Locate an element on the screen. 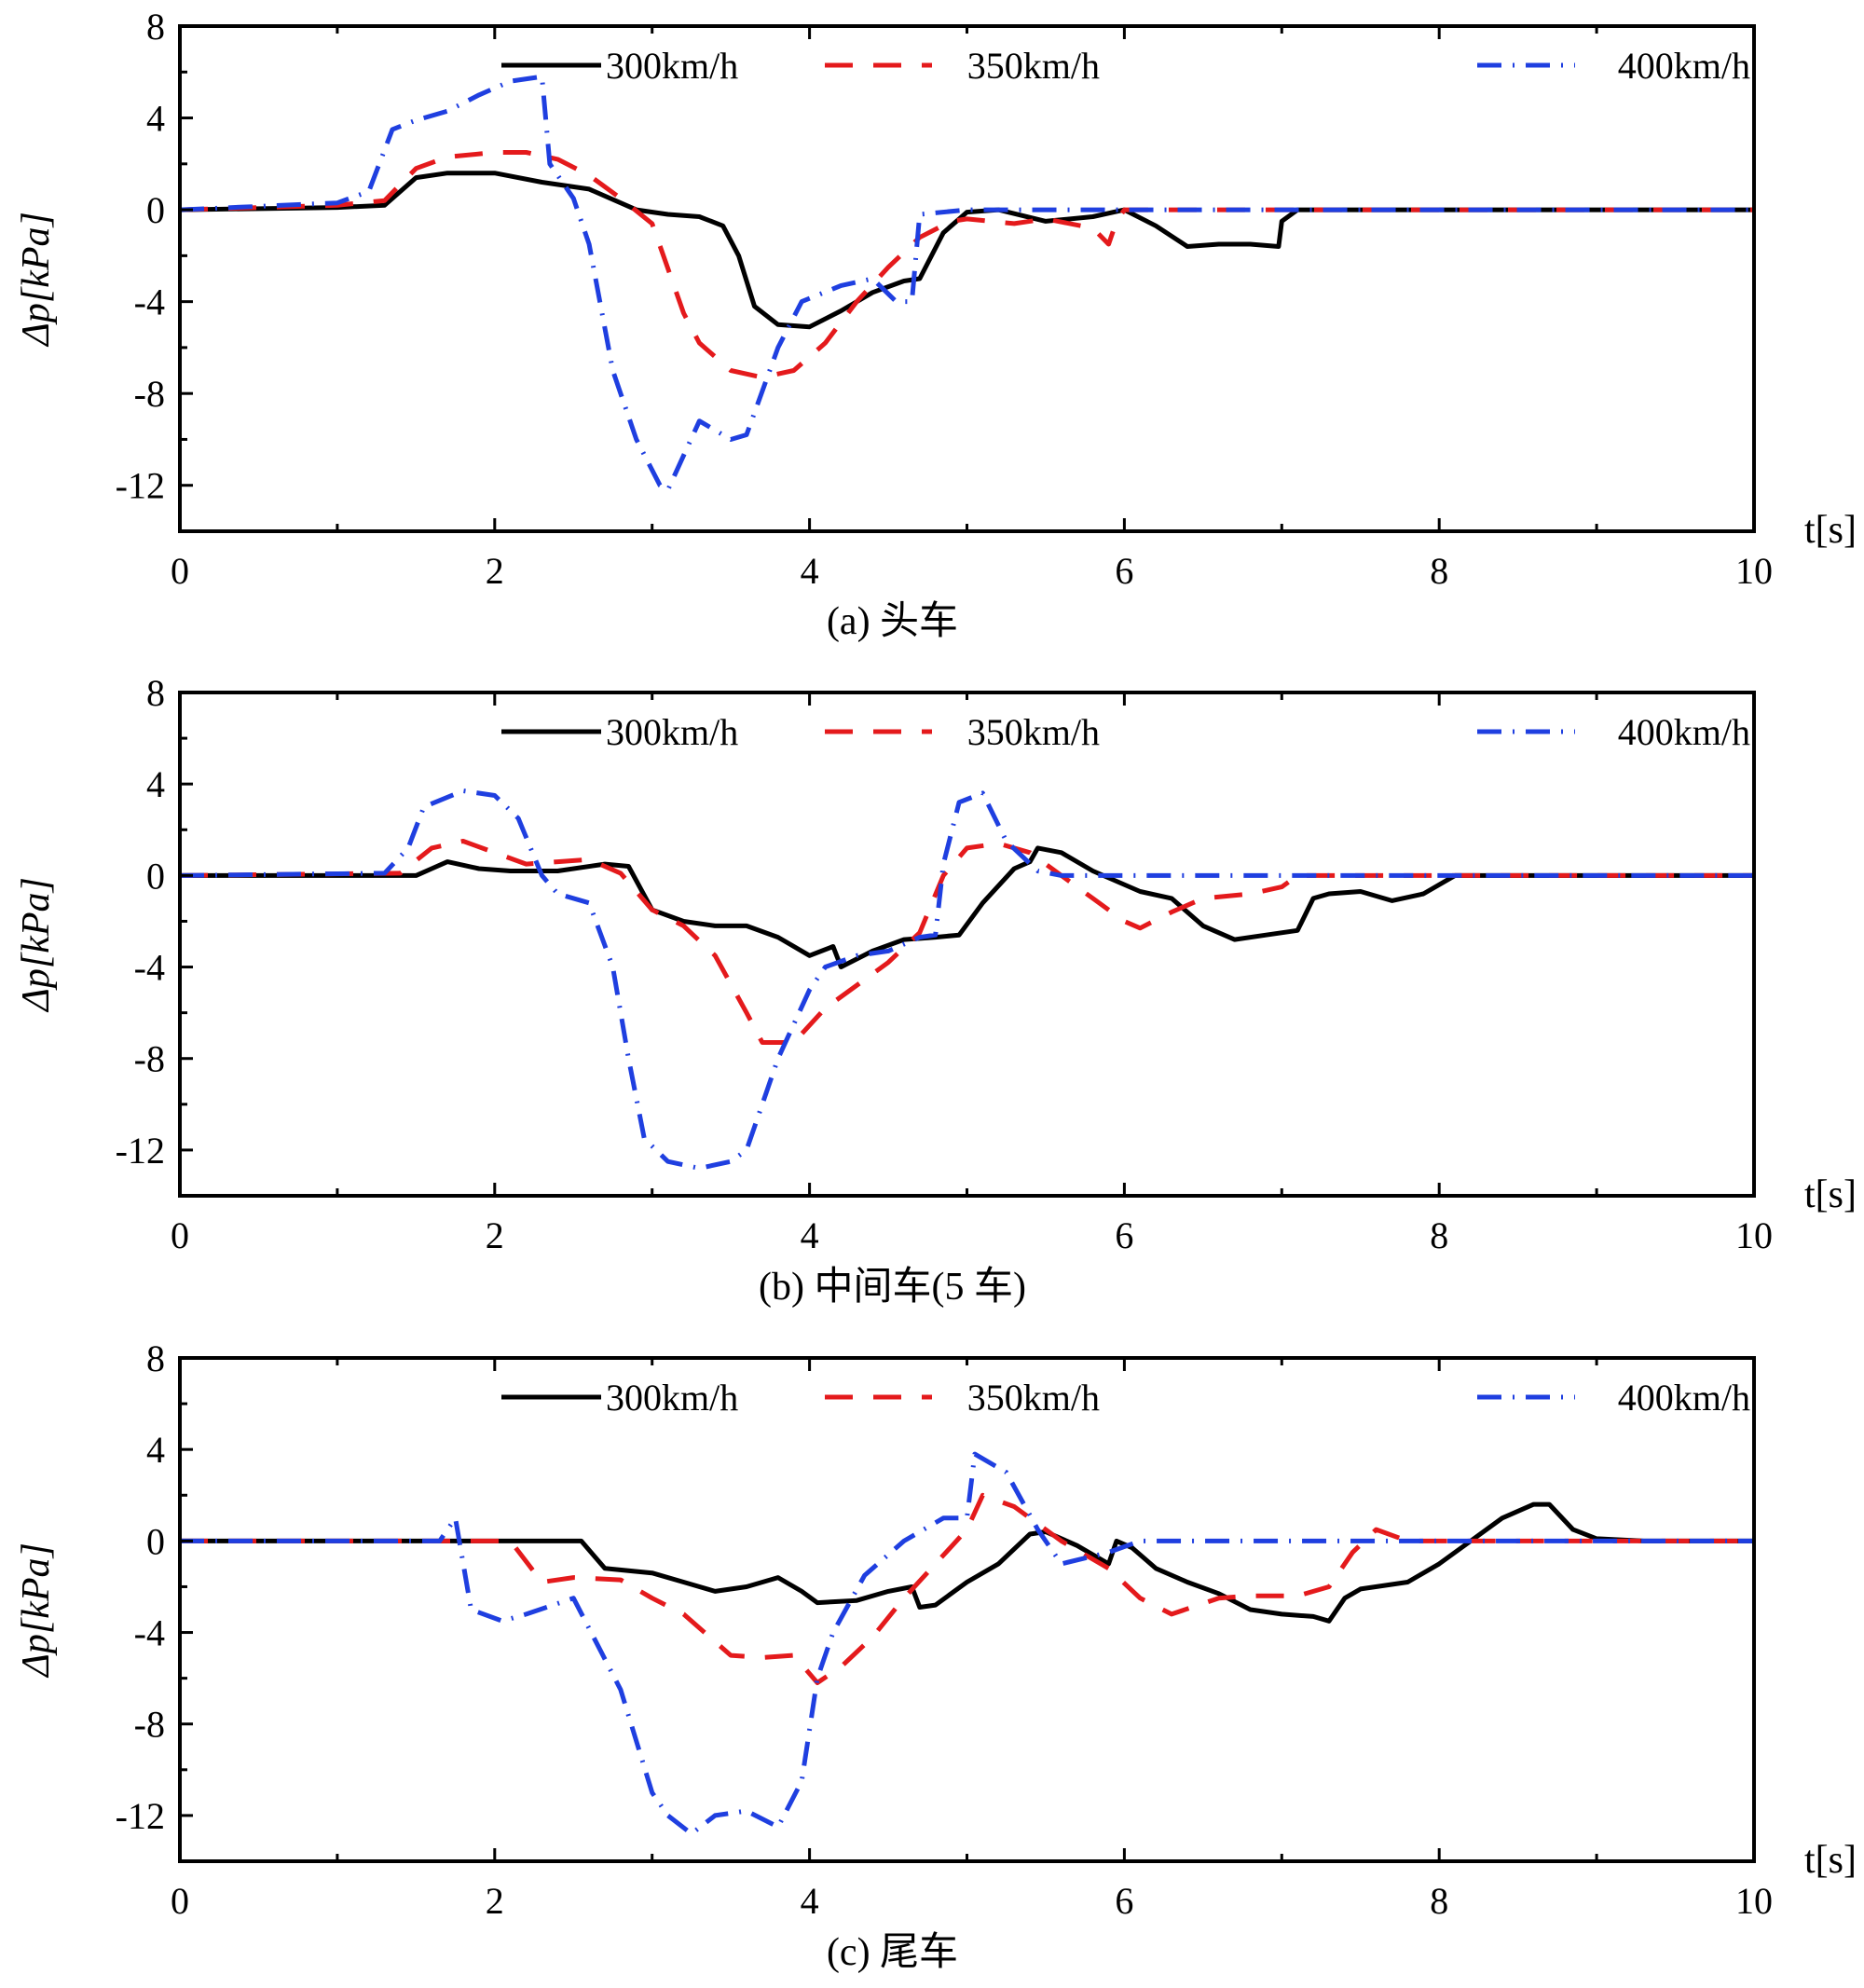 This screenshot has width=1864, height=1988. panel-caption: (a) 头车 is located at coordinates (892, 621).